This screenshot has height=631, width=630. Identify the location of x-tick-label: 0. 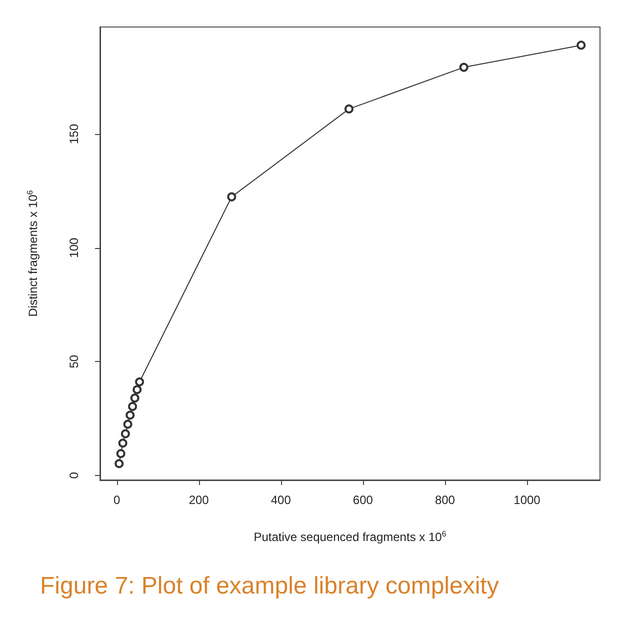
(116, 500).